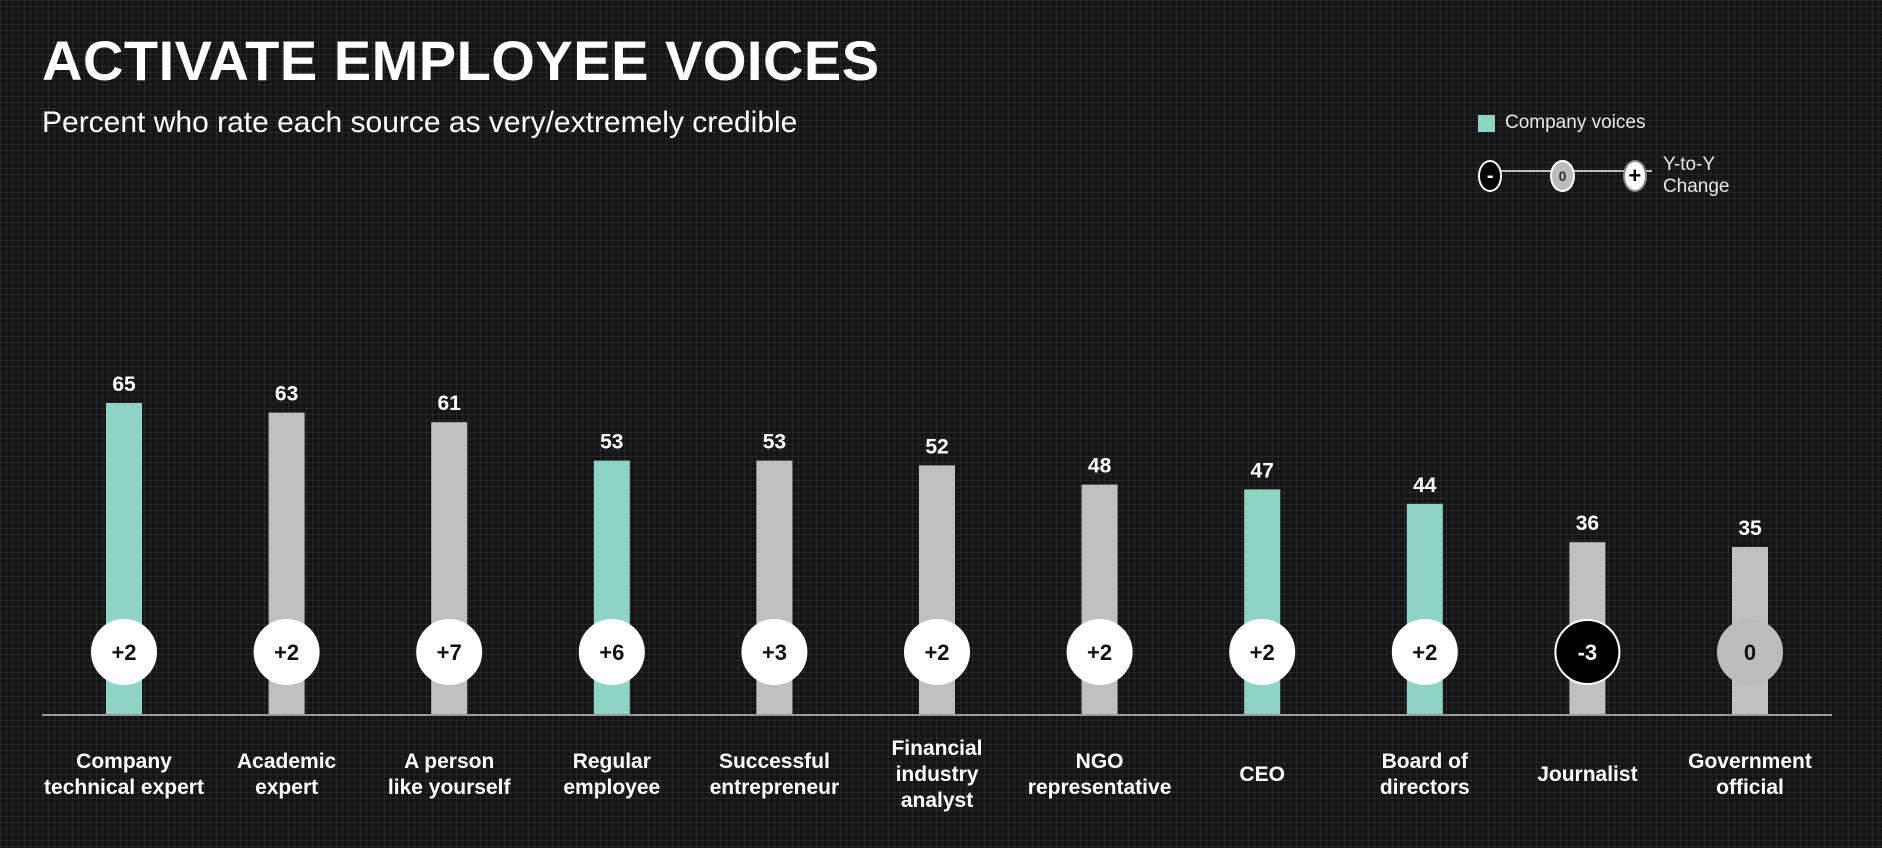 This screenshot has width=1882, height=848. I want to click on change-label: +7, so click(449, 652).